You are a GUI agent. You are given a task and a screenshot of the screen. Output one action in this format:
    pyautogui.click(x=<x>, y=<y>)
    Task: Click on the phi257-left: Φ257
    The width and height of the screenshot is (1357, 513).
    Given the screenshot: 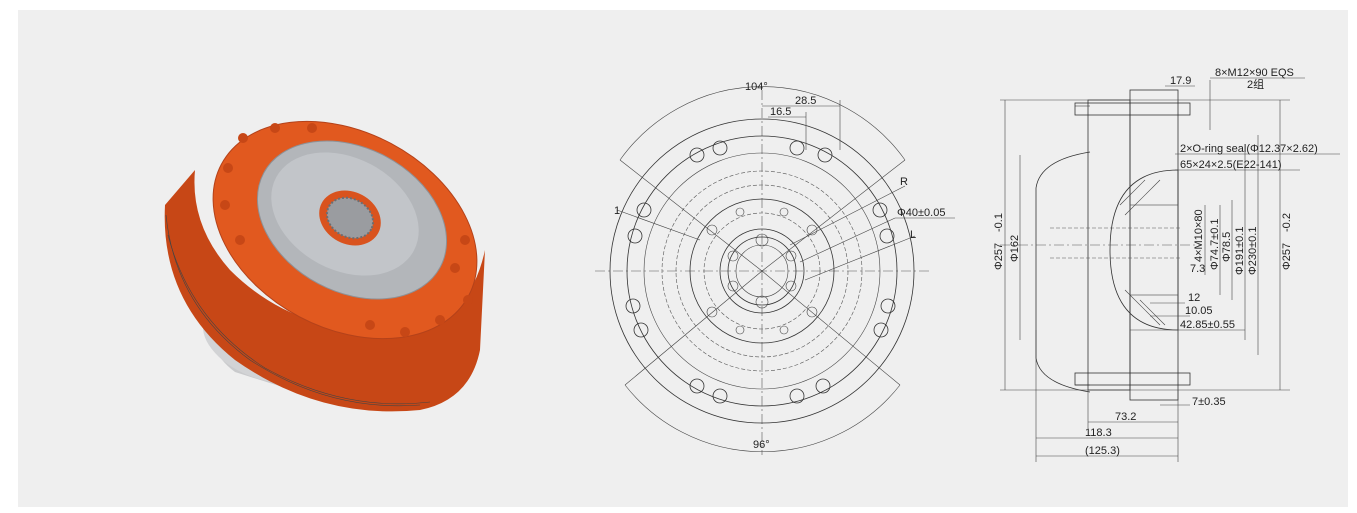 What is the action you would take?
    pyautogui.click(x=999, y=256)
    